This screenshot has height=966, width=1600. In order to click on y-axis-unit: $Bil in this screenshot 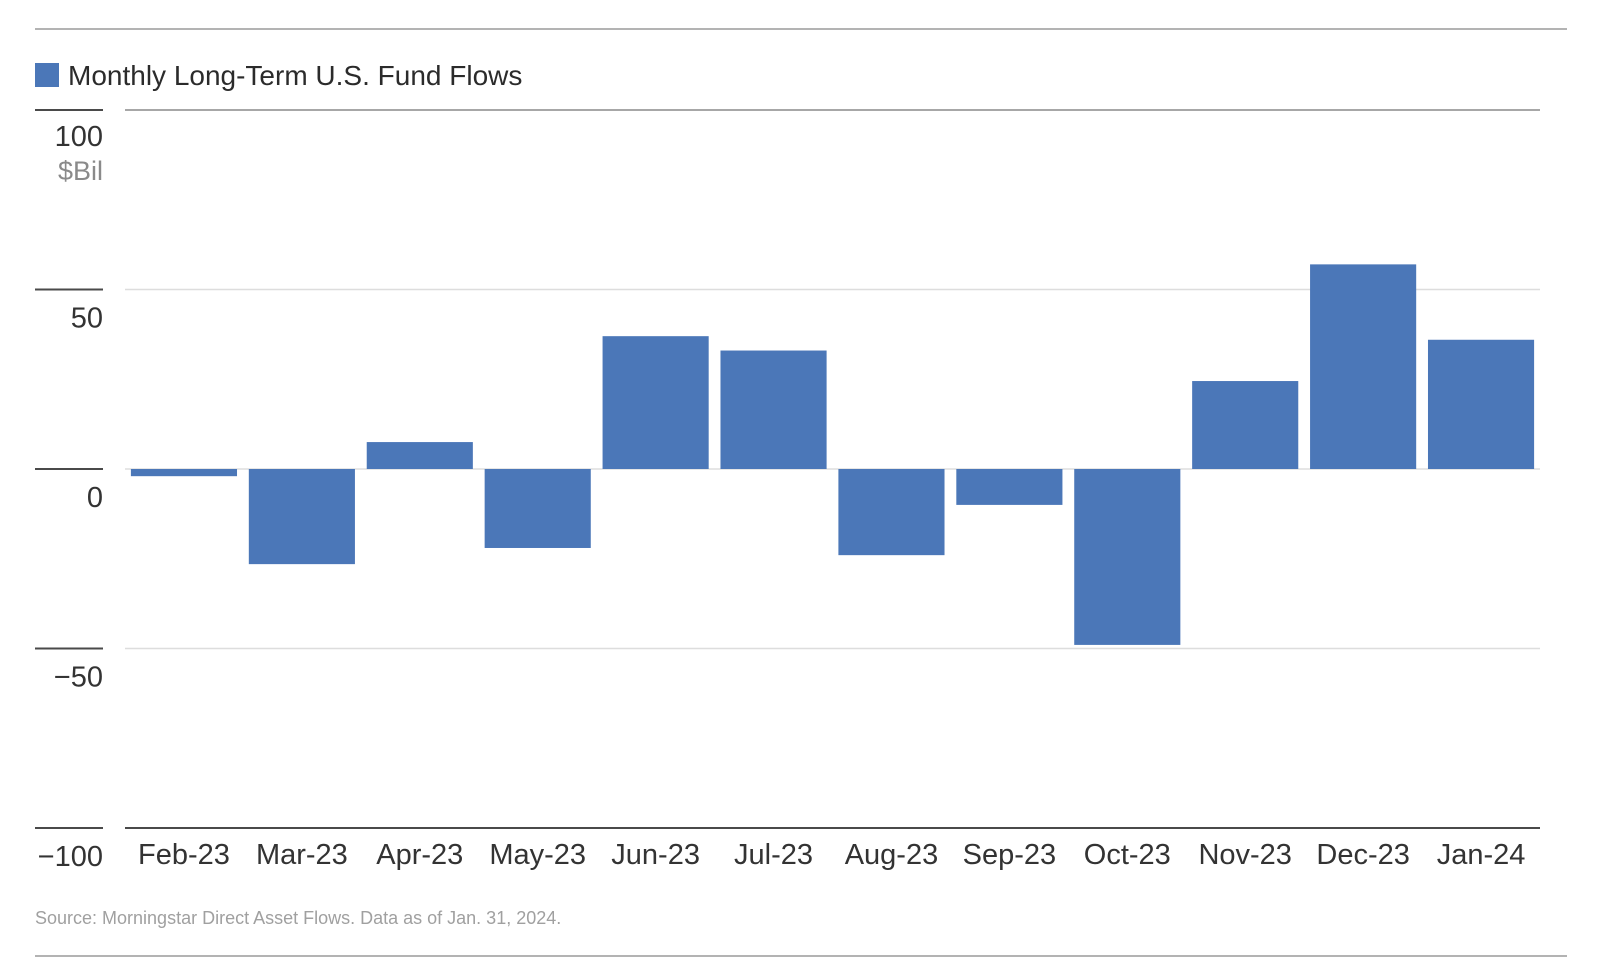, I will do `click(80, 171)`.